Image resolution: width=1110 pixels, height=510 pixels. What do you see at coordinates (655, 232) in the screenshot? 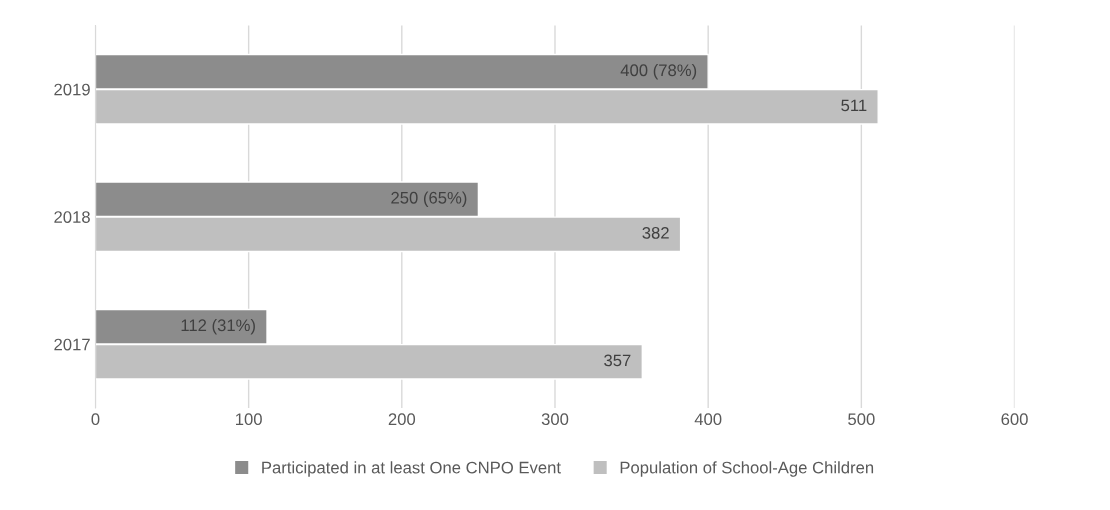
I see `data-label: 382` at bounding box center [655, 232].